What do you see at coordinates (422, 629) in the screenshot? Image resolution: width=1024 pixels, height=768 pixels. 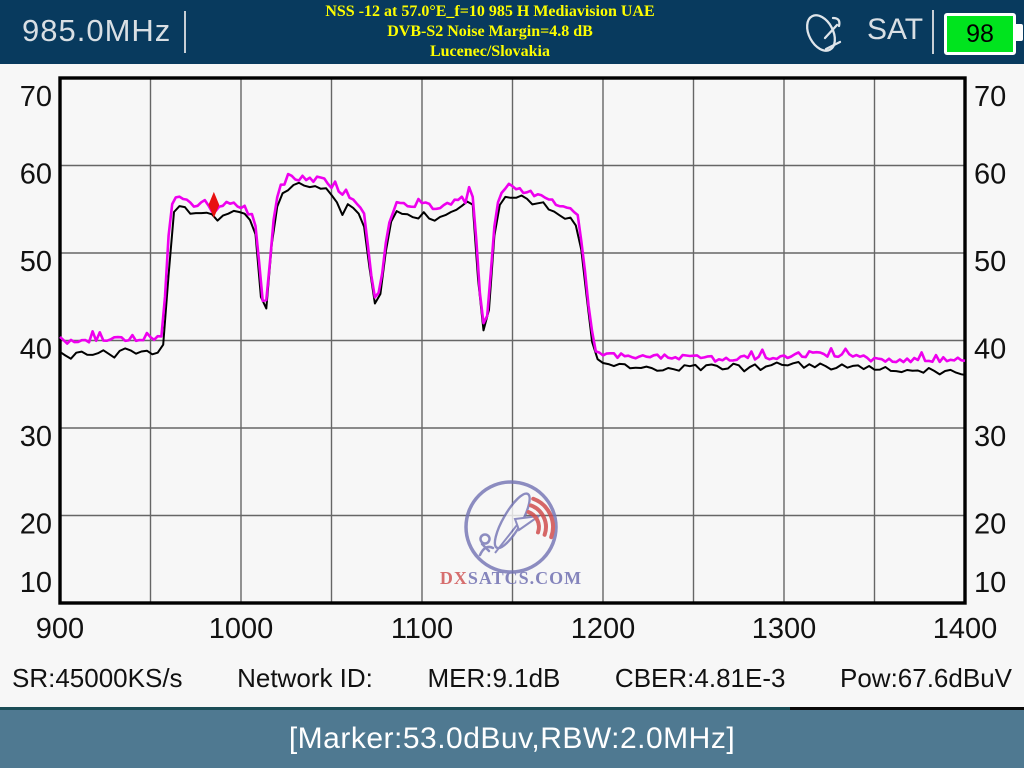 I see `x-tick-label: 1100` at bounding box center [422, 629].